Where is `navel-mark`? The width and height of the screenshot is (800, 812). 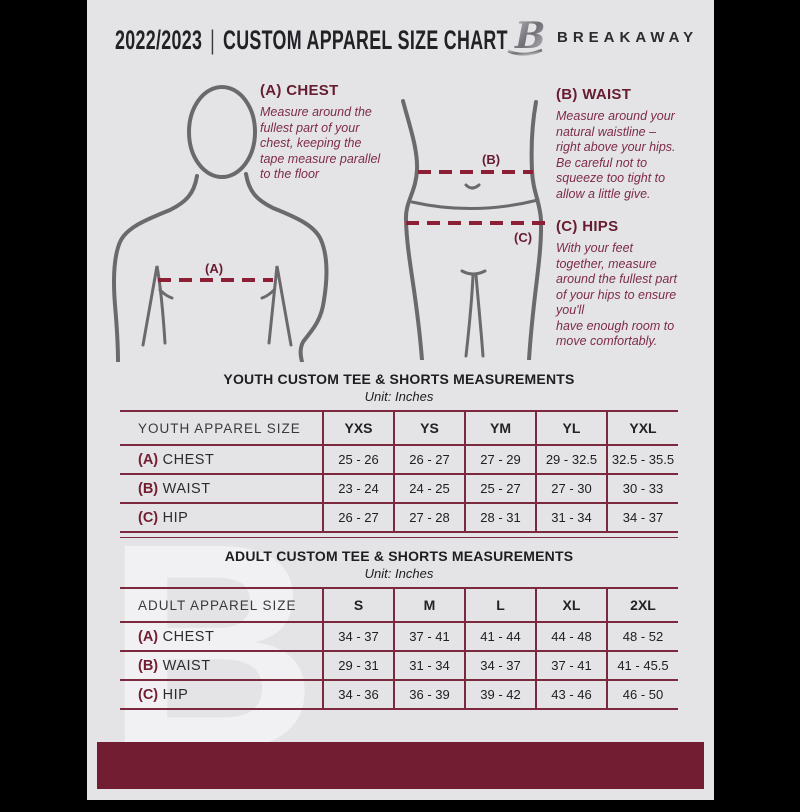
navel-mark is located at coordinates (472, 186).